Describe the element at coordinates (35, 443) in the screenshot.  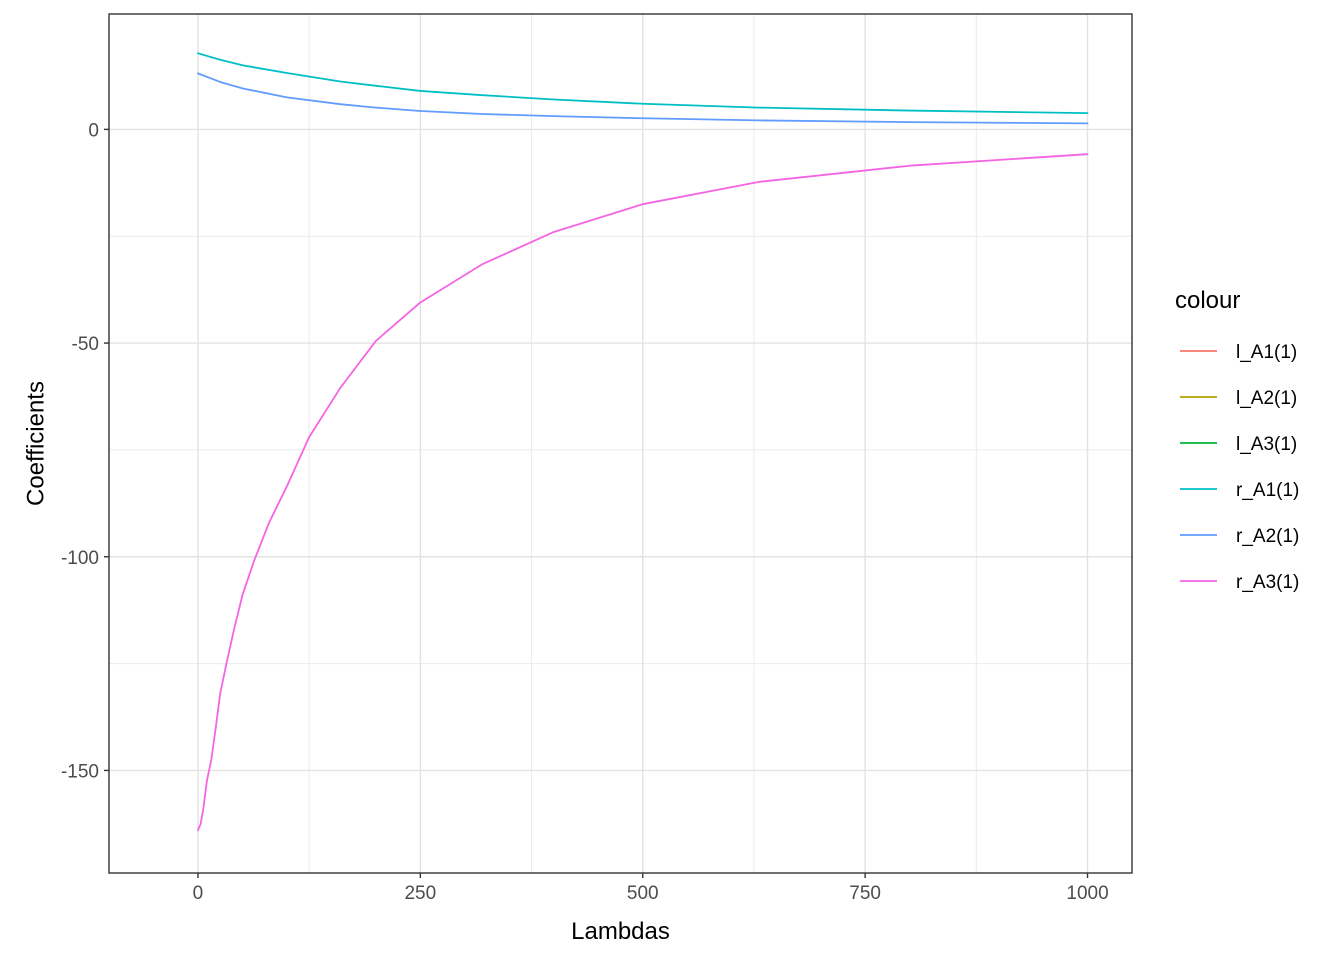
I see `y-axis-title: Coefficients` at that location.